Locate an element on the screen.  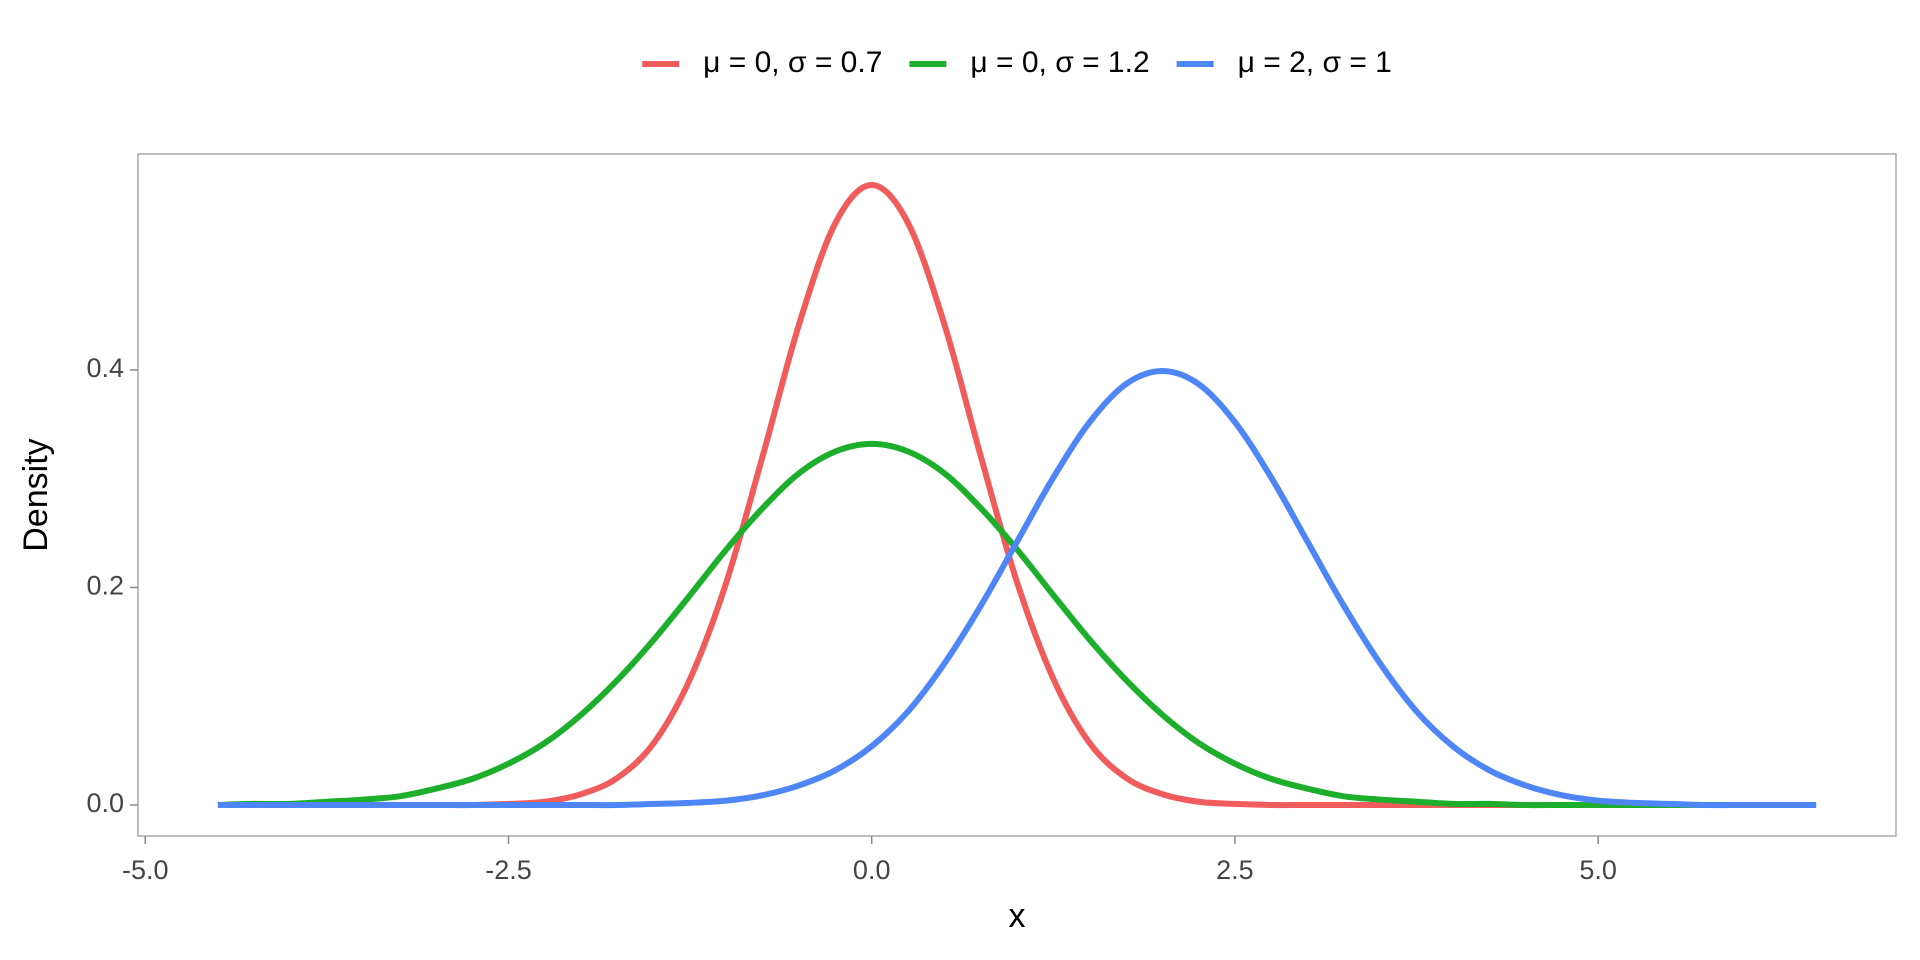
legend-label: μ = 0, σ = 0.7 is located at coordinates (792, 62).